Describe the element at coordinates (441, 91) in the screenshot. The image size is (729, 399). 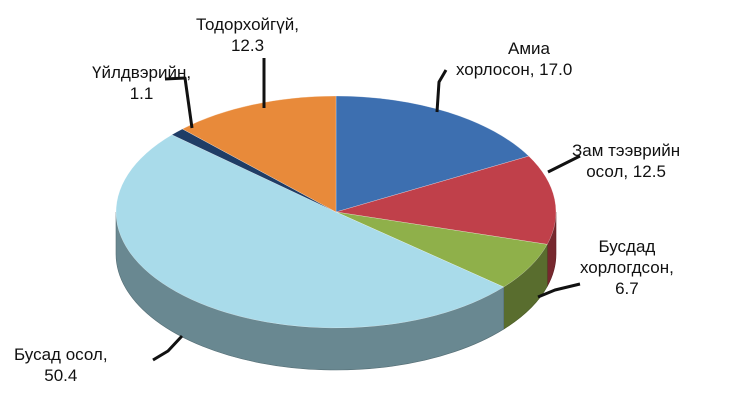
I see `leader-line-амиа-хорлосон` at that location.